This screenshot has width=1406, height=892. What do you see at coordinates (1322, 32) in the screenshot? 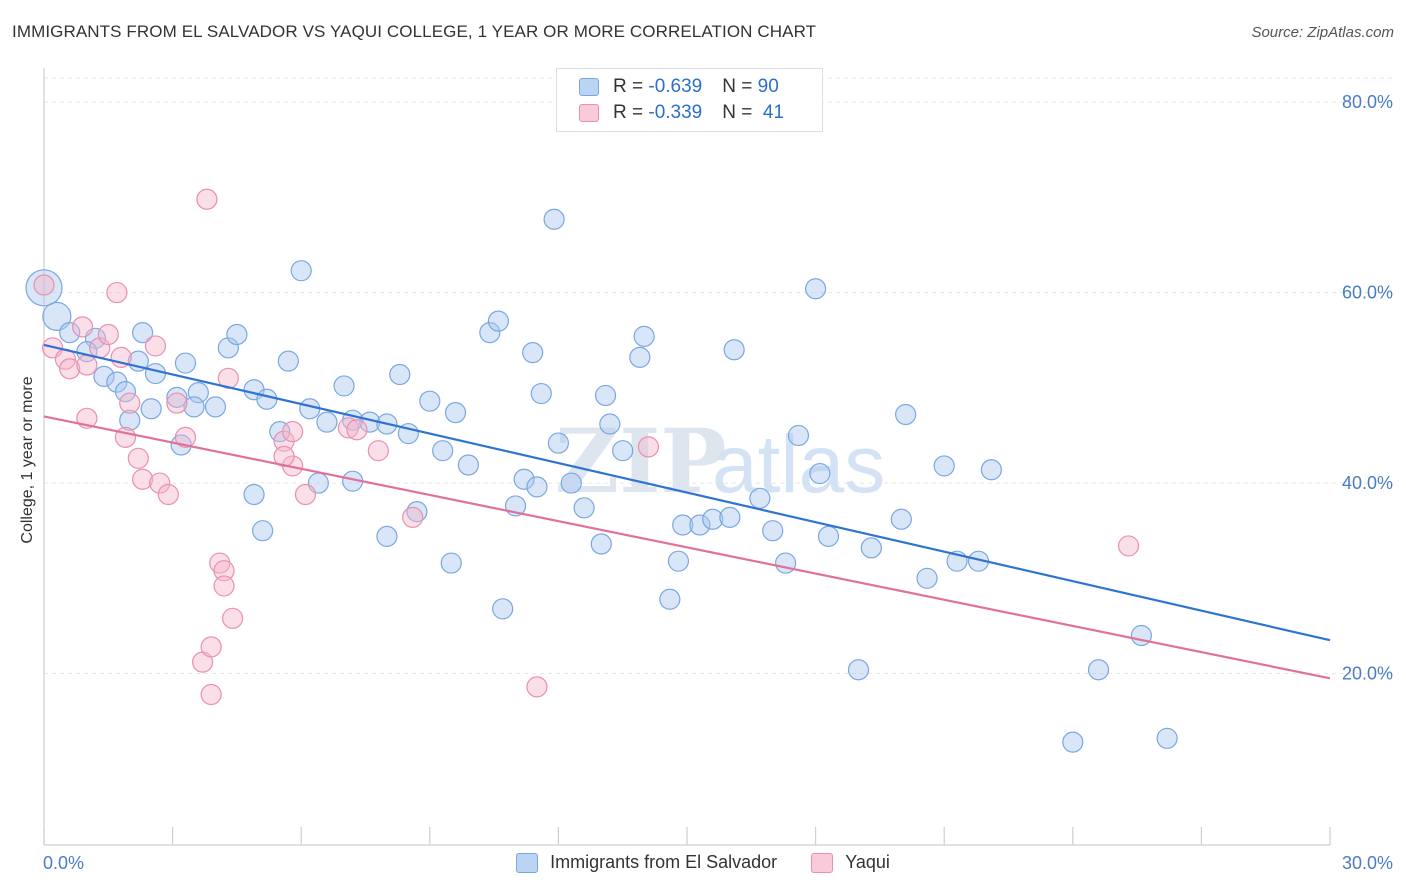
I see `source-label: Source: ZipAtlas.com` at bounding box center [1322, 32].